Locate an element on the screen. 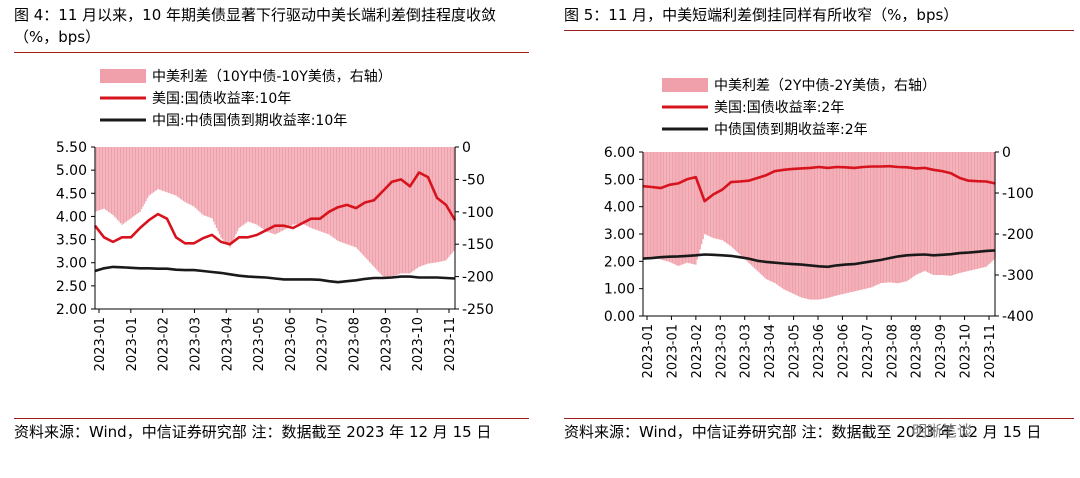  legend-spread-bar-label: 中美利差（10Y中债-10Y美债，右轴） is located at coordinates (272, 77).